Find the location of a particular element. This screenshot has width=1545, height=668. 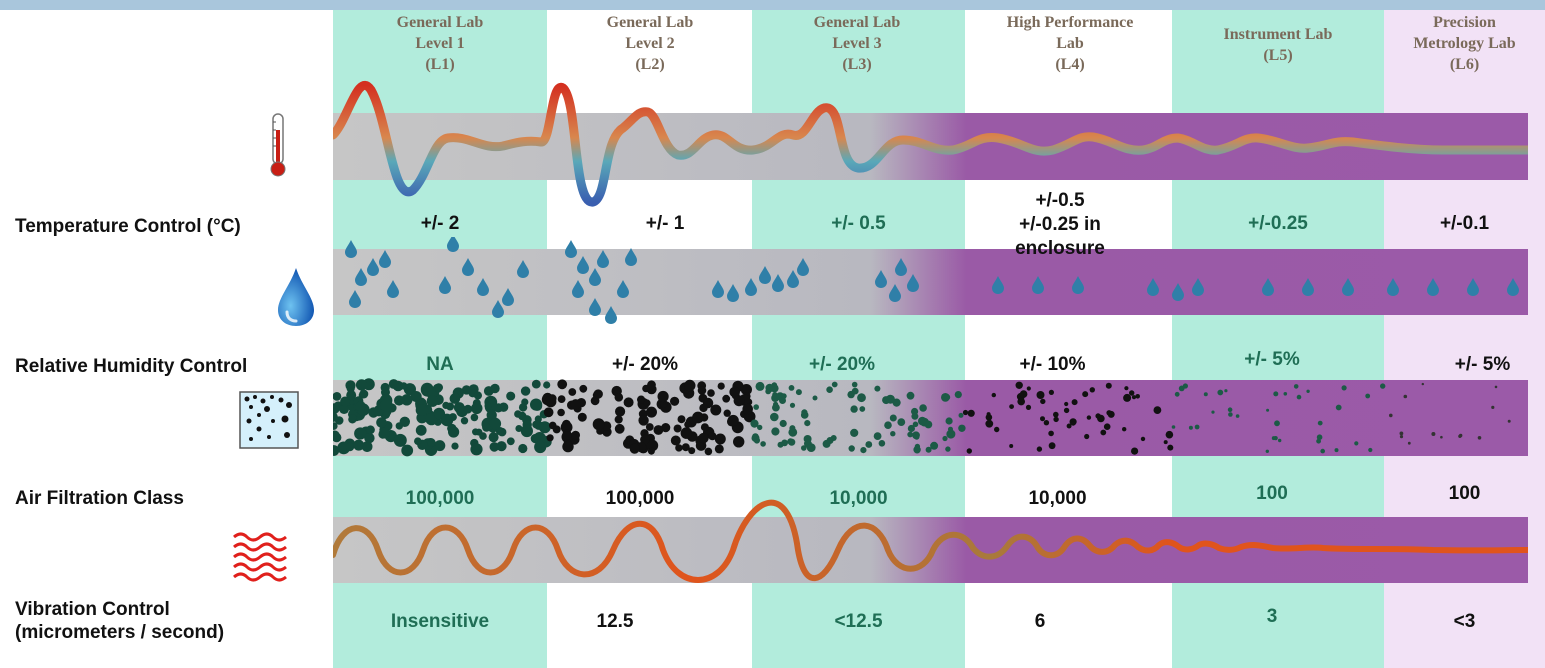

air-value-l2: 100,000 is located at coordinates (640, 498).